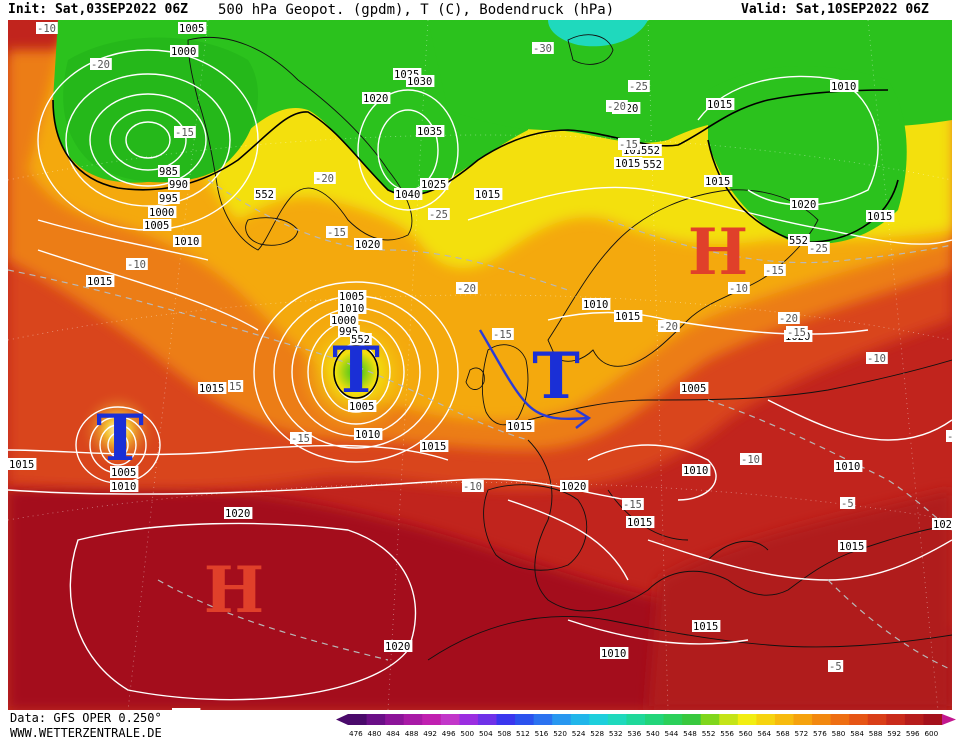 This screenshot has width=959, height=741. I want to click on legend-tick-label: 500, so click(467, 733).